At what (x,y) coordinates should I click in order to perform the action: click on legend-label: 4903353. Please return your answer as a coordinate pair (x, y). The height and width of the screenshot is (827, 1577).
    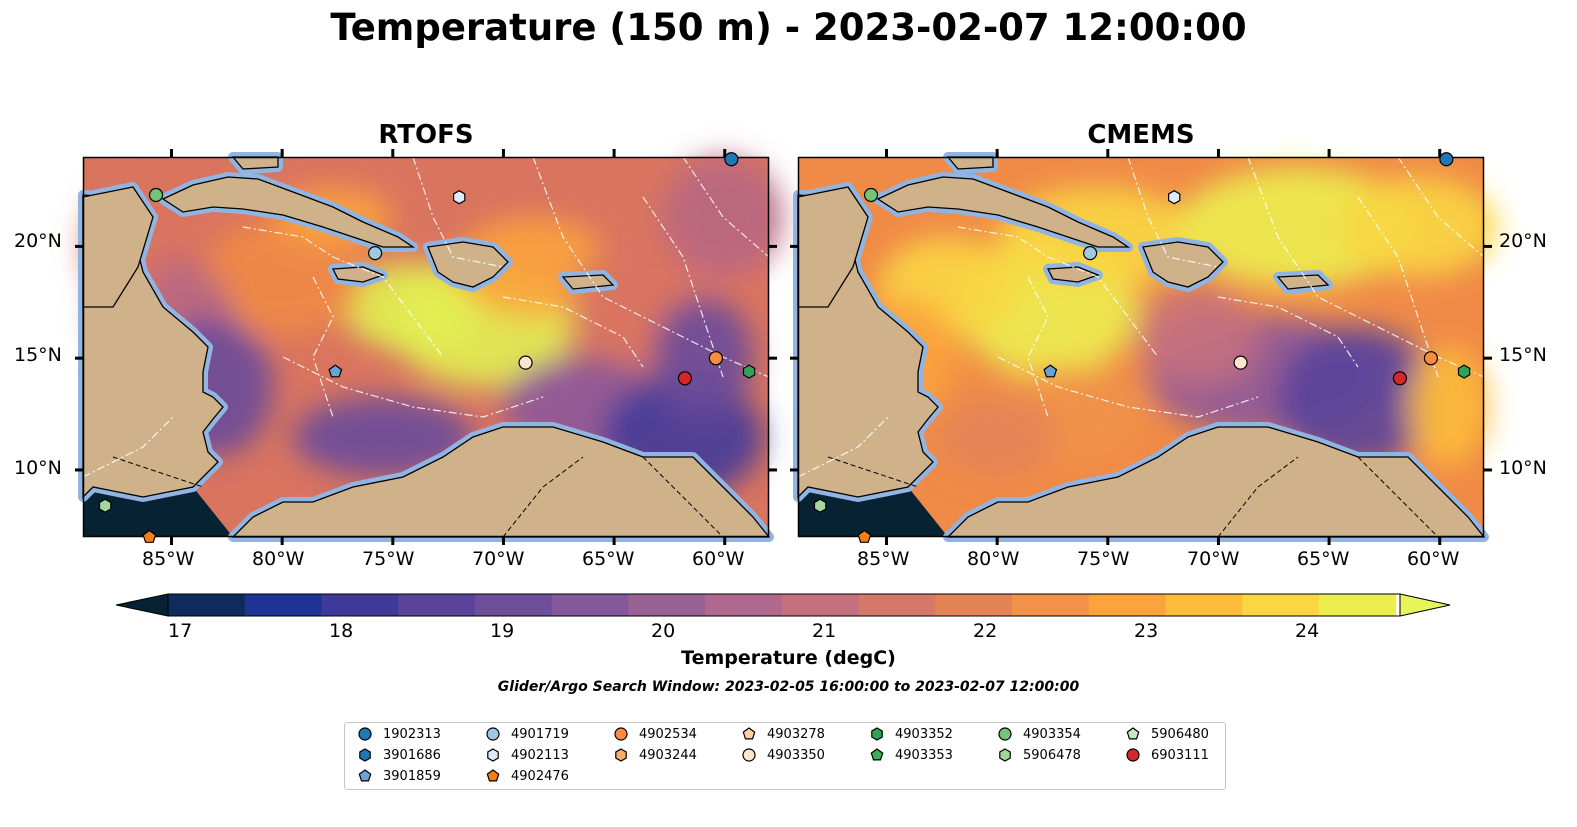
    Looking at the image, I should click on (924, 755).